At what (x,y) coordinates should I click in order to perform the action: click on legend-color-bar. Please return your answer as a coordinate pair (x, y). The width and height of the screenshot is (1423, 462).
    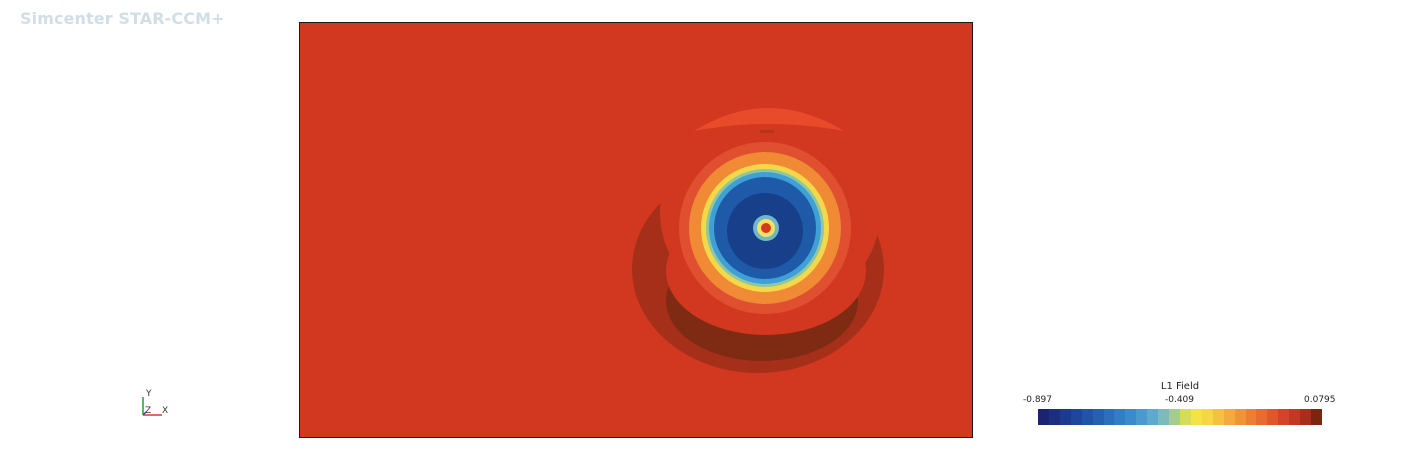
    Looking at the image, I should click on (1180, 417).